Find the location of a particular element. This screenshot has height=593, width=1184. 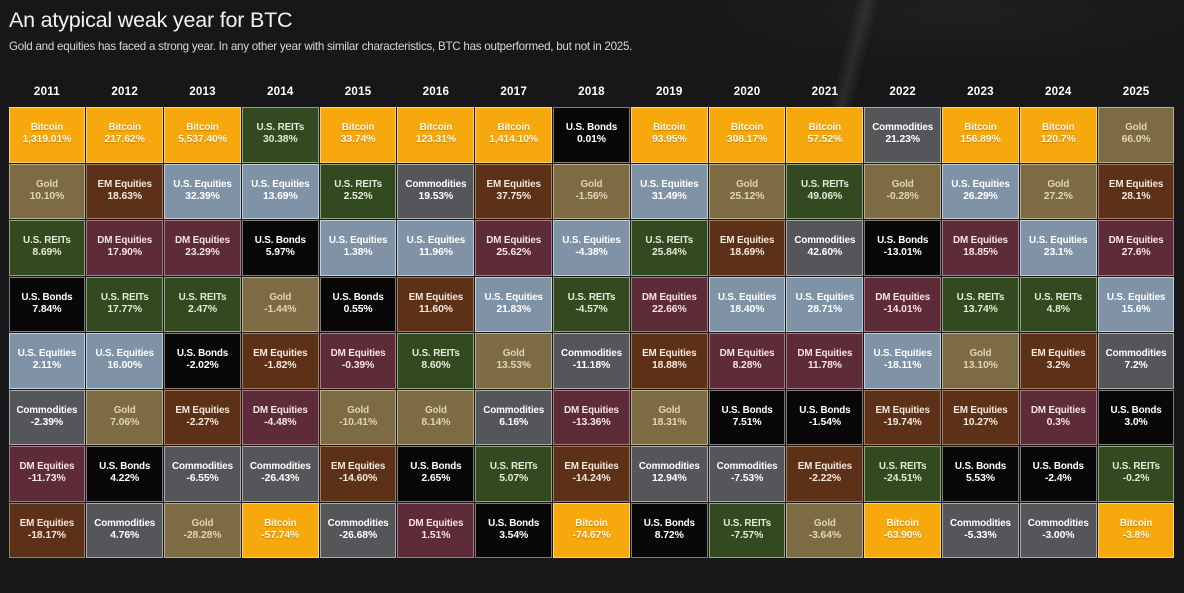

cell-2019-usreits: U.S. REITs 25.84% is located at coordinates (669, 248).